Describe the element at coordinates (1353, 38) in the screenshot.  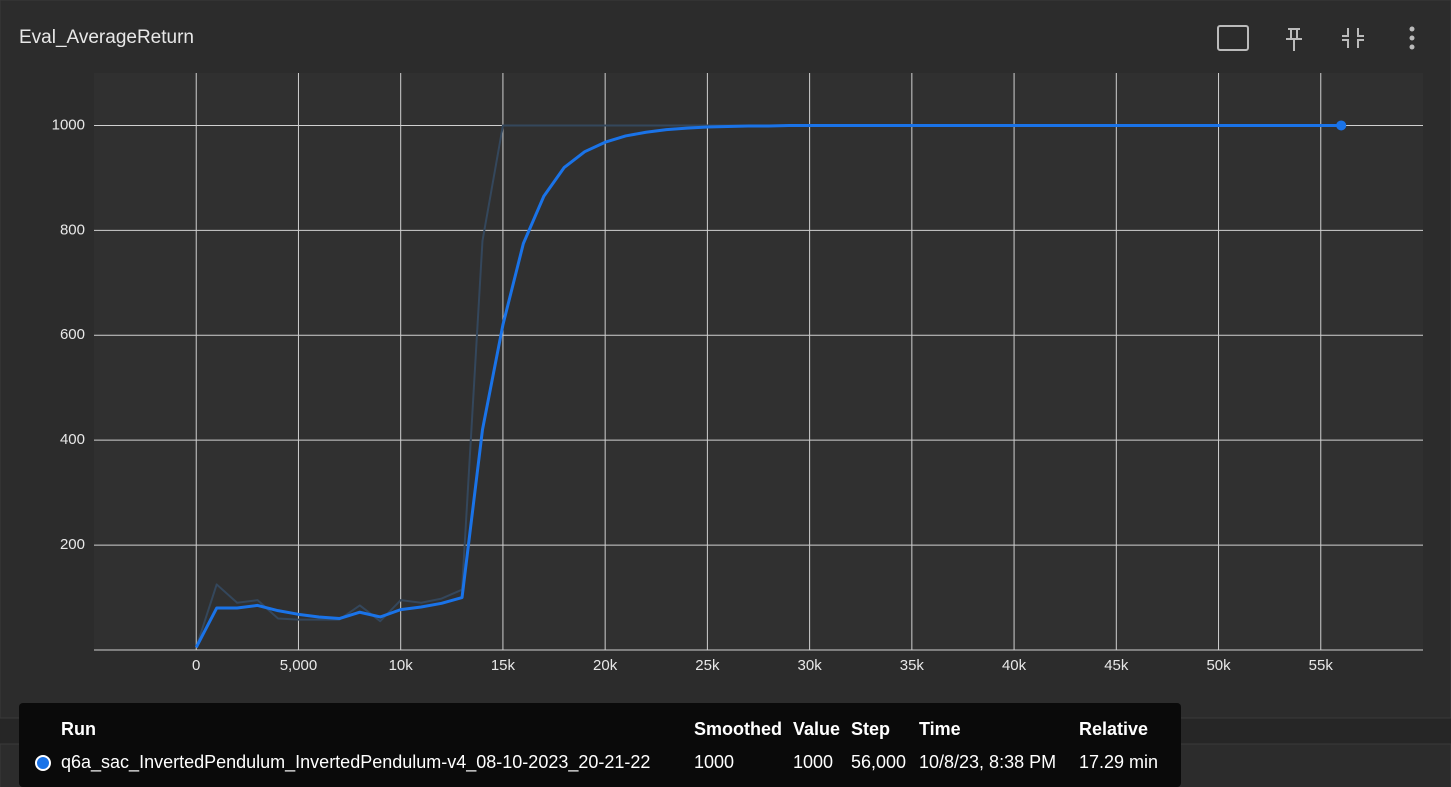
I see `collapse-button` at that location.